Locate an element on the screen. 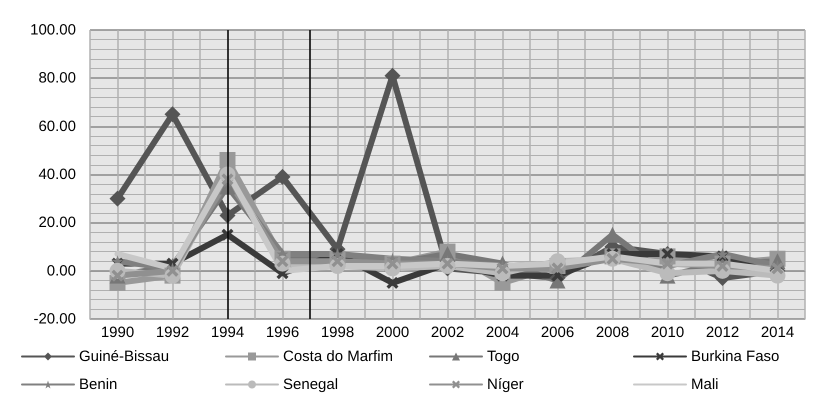  y-tick-label: 100.00 is located at coordinates (53, 30).